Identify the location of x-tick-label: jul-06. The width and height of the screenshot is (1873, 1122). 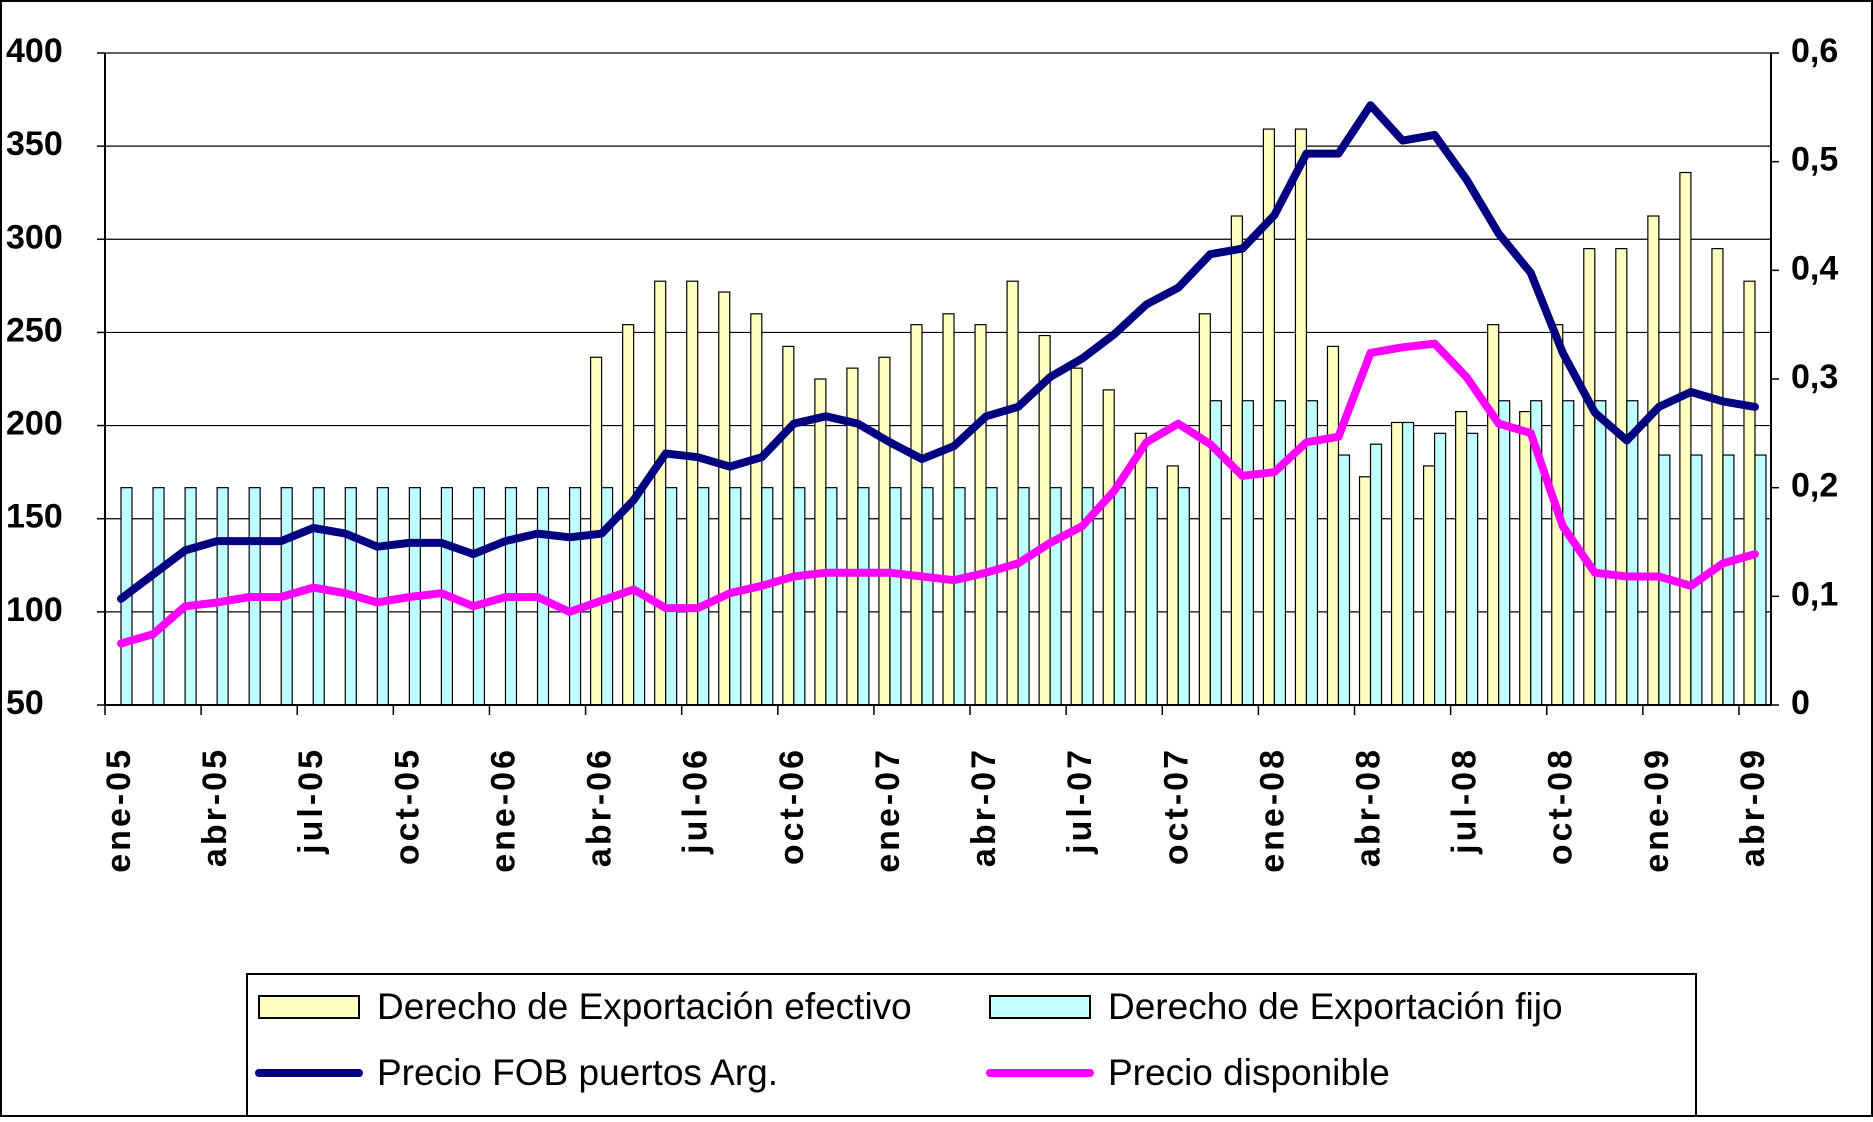
(696, 801).